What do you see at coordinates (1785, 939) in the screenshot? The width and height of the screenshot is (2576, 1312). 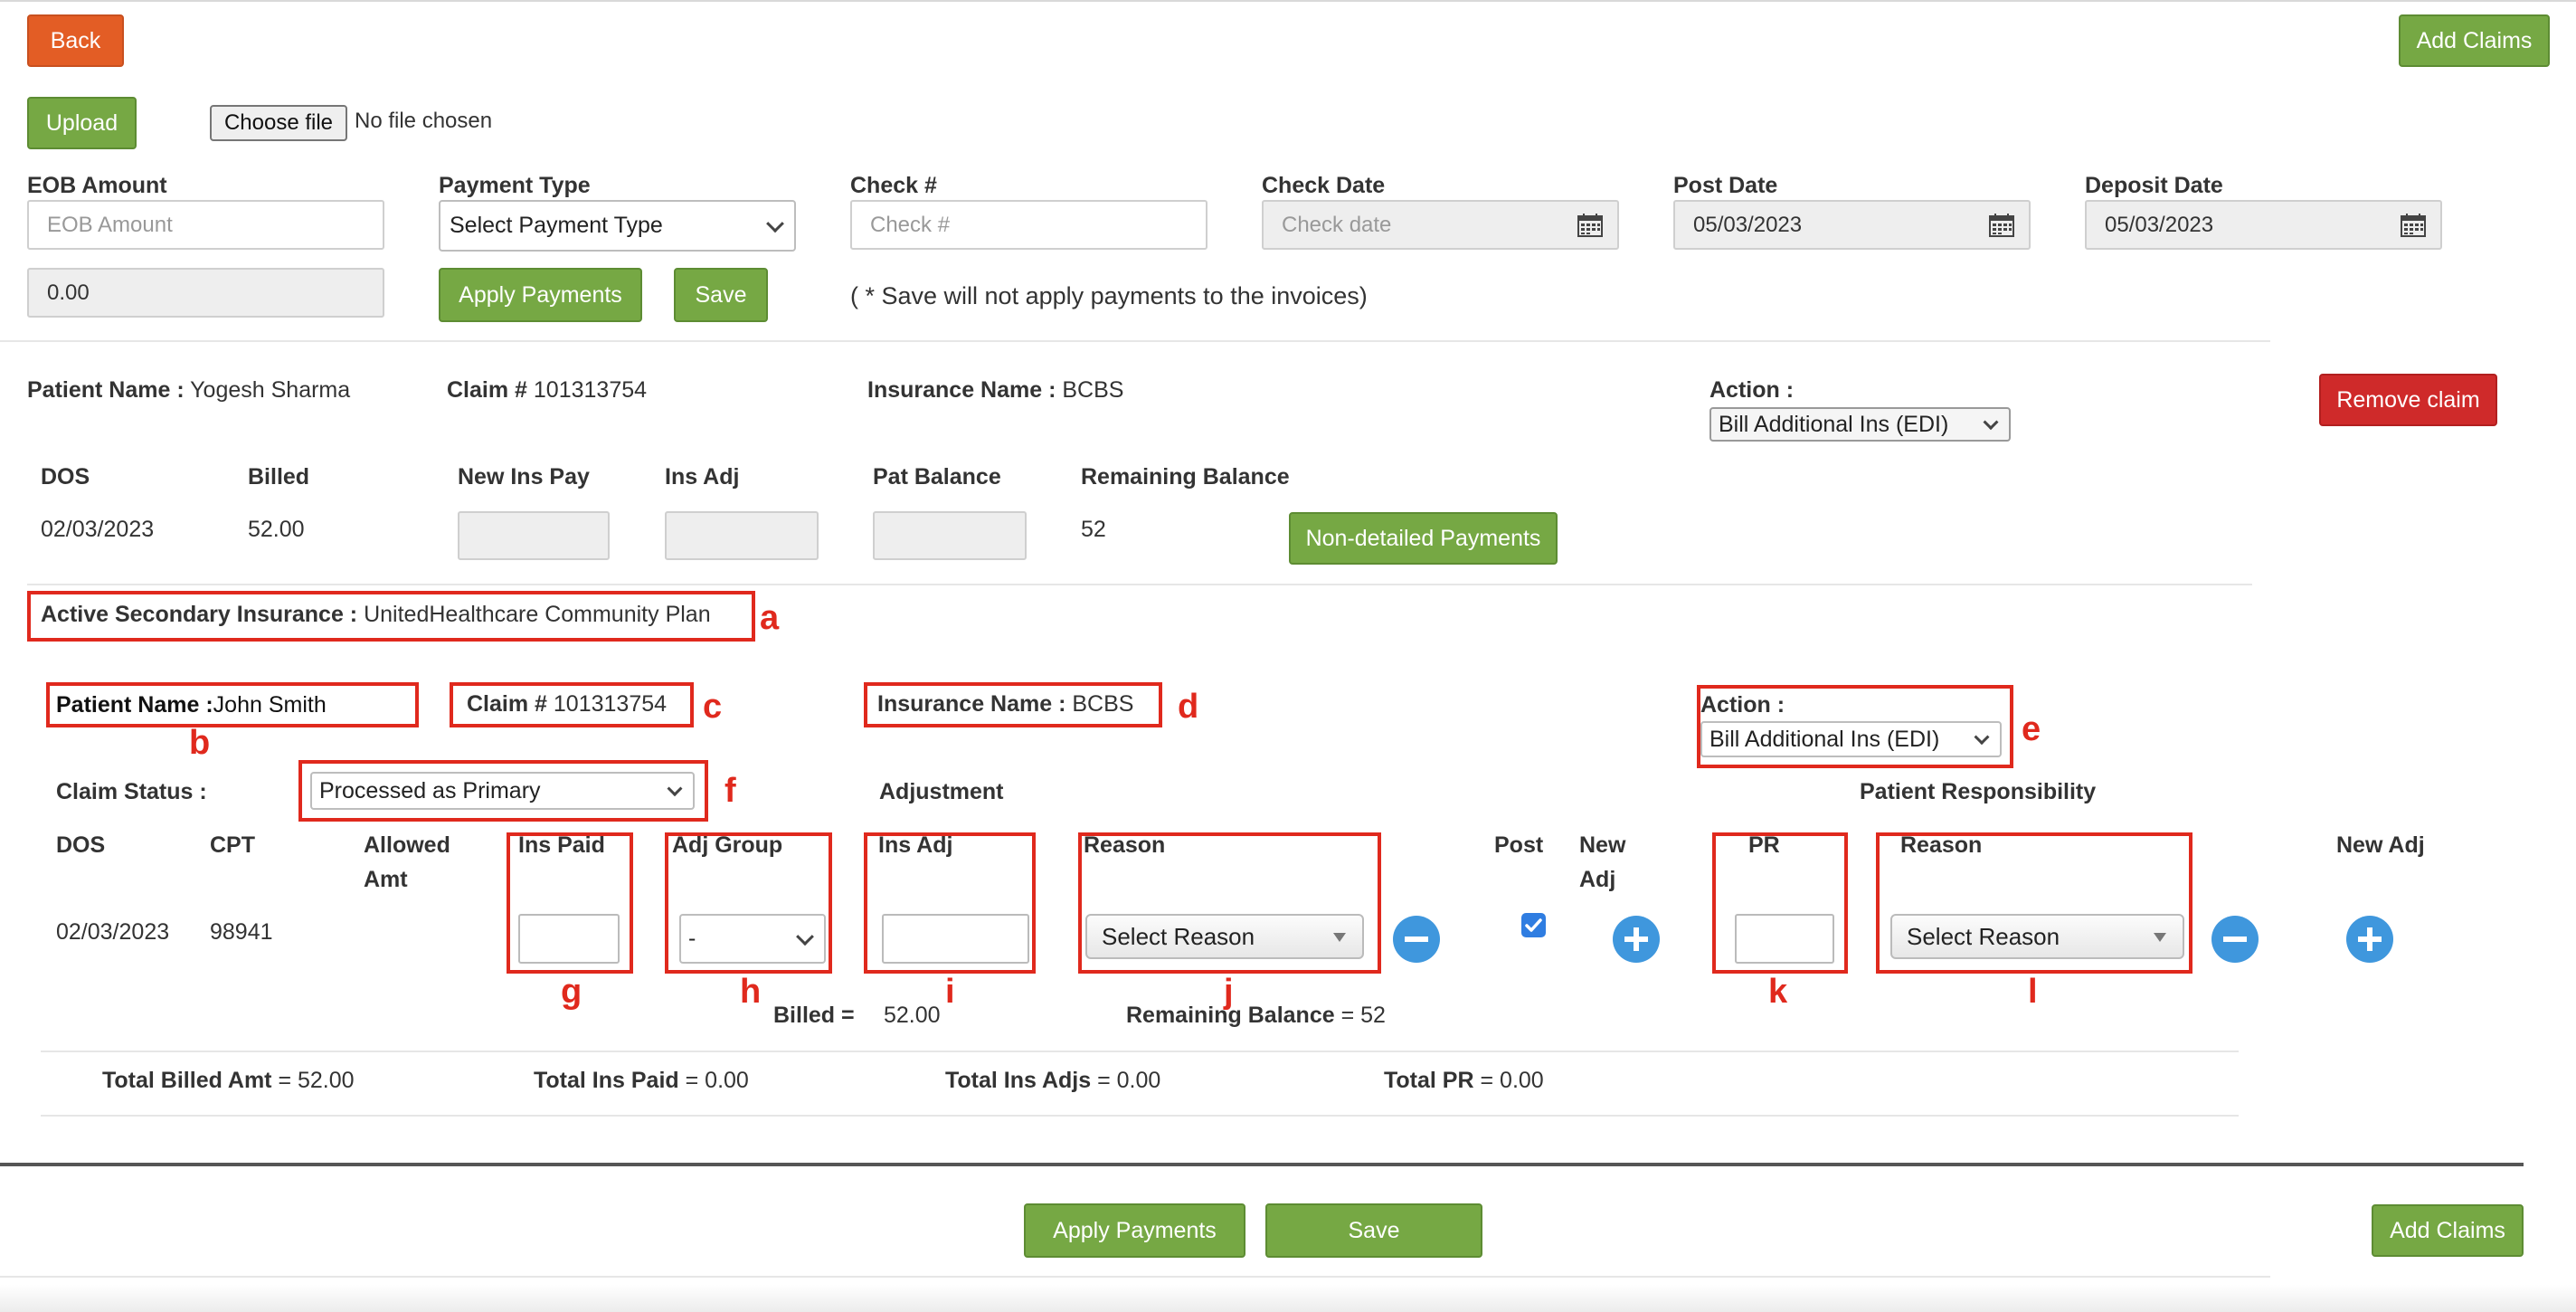 I see `pr-input` at bounding box center [1785, 939].